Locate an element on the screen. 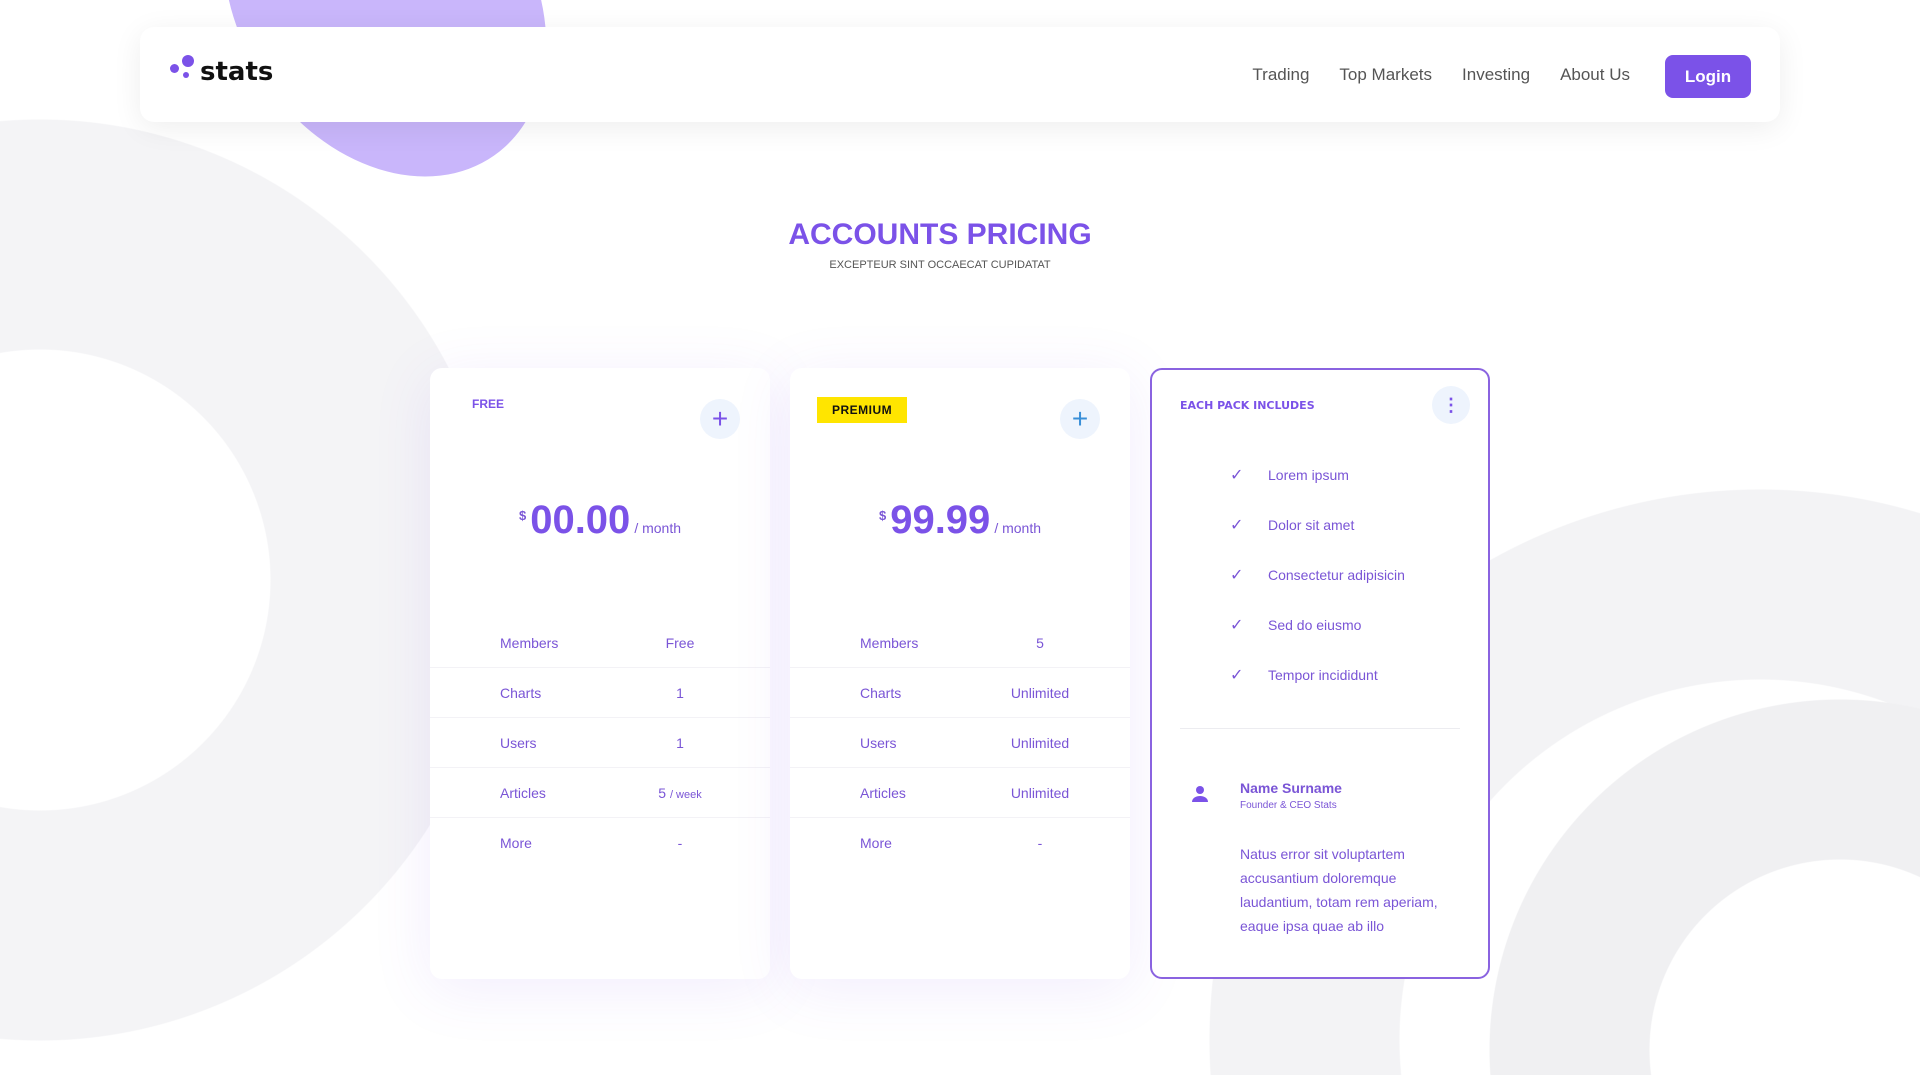 This screenshot has height=1075, width=1920. logo: stats is located at coordinates (221, 70).